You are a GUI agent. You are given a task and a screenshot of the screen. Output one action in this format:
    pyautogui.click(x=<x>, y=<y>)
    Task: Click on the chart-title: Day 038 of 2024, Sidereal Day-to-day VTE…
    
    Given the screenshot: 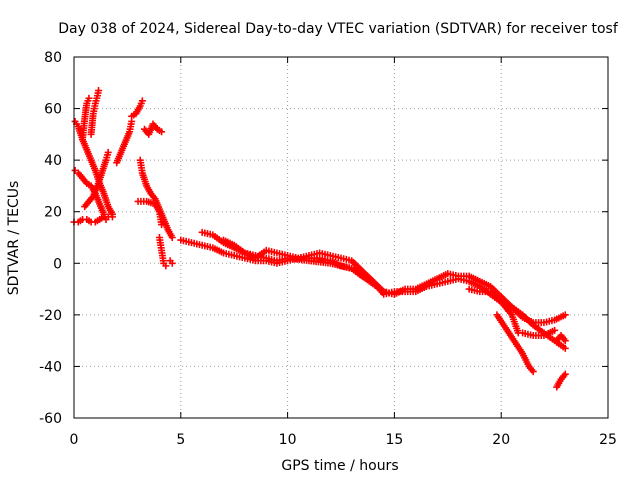 What is the action you would take?
    pyautogui.click(x=338, y=29)
    